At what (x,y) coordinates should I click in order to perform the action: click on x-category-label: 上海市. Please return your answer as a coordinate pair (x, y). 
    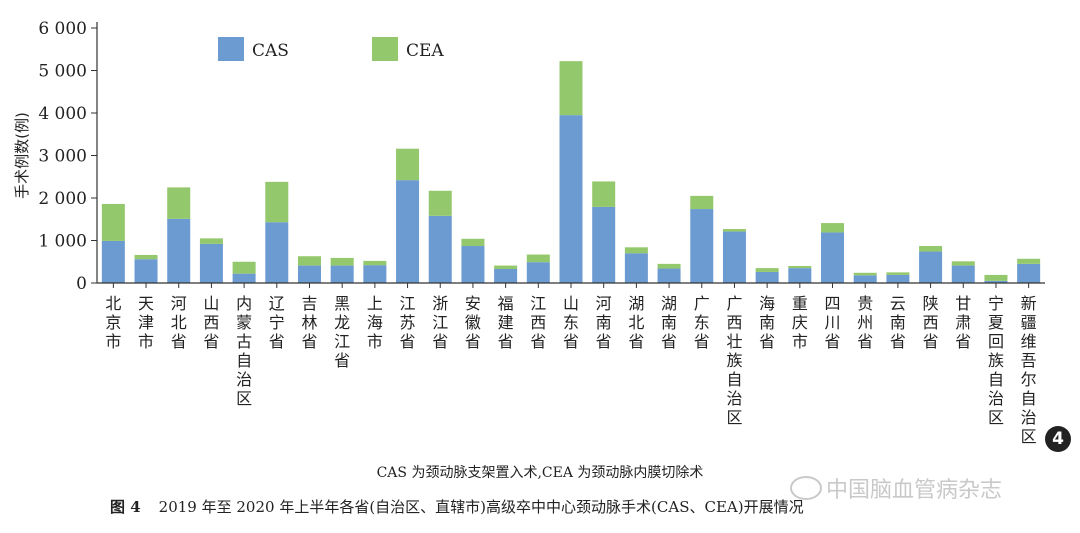
    Looking at the image, I should click on (375, 322).